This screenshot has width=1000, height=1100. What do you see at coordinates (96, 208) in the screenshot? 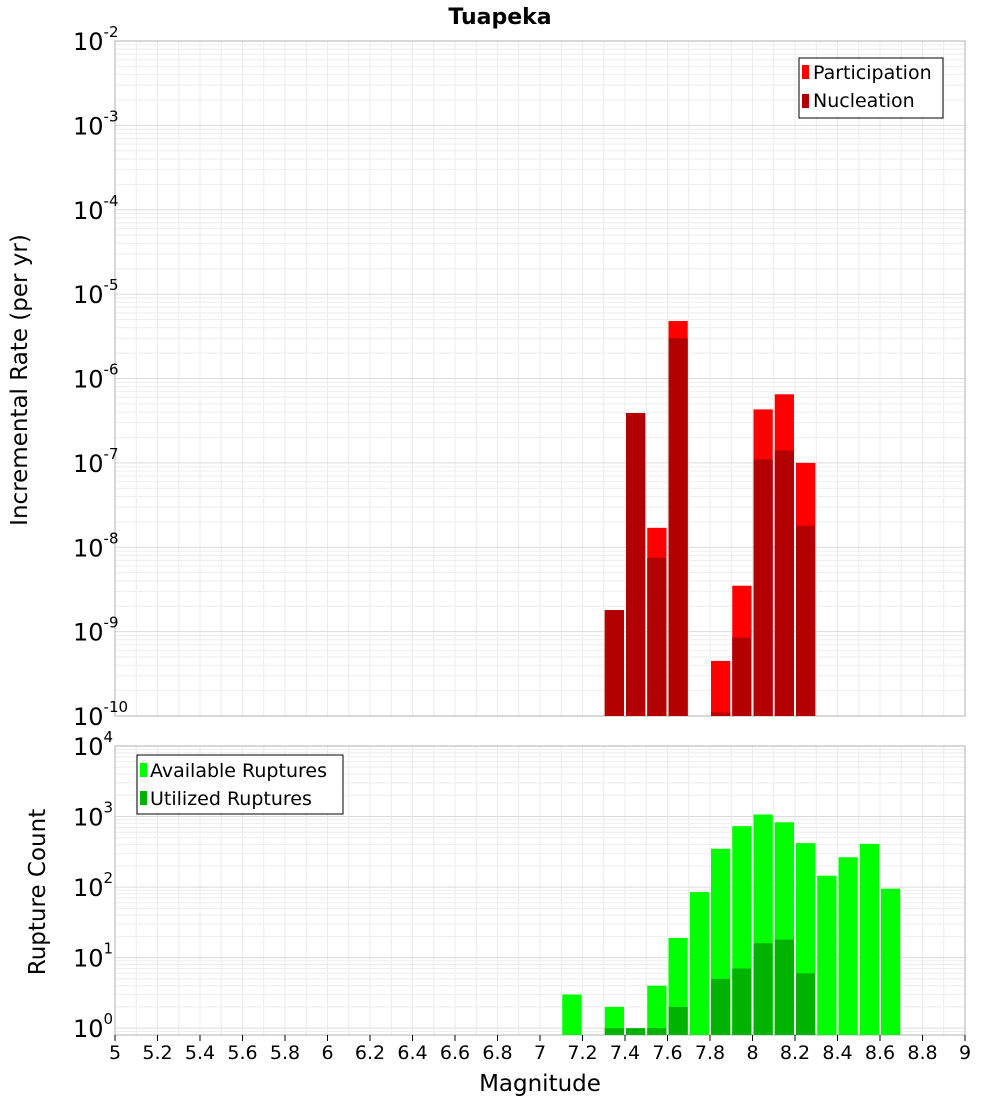
I see `y-tick-label: 10⁻⁴` at bounding box center [96, 208].